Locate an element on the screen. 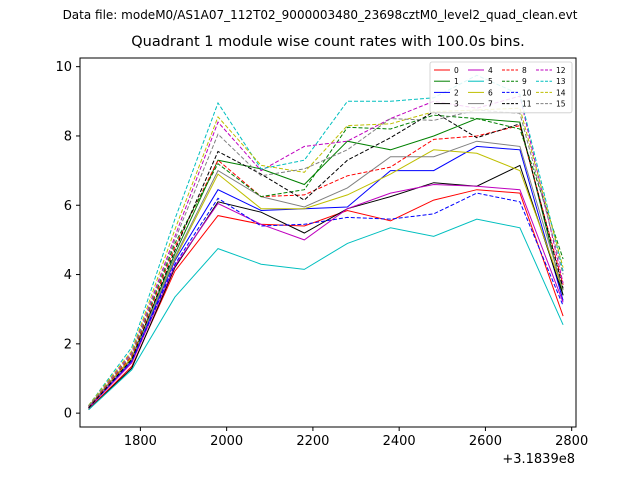 The width and height of the screenshot is (640, 480). legend-label-3: 3 is located at coordinates (456, 104).